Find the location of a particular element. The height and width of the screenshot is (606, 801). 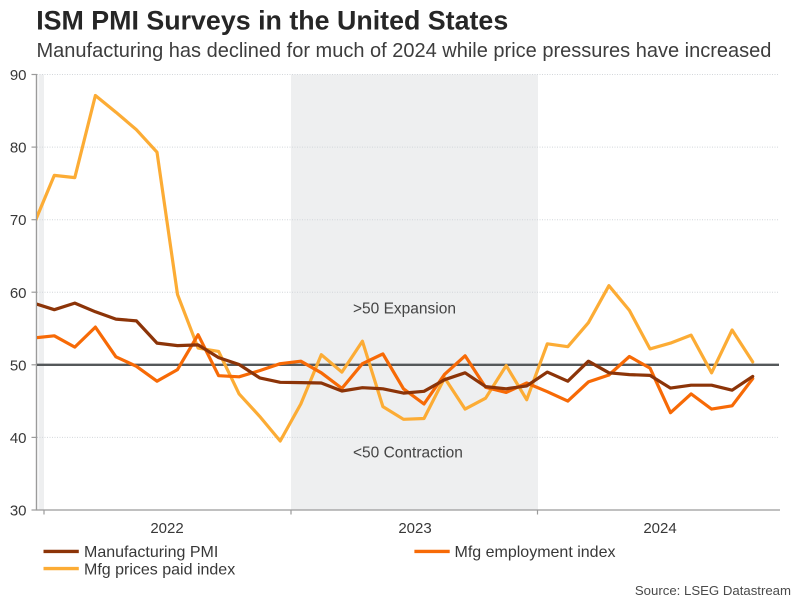

svg-text: 2024 is located at coordinates (659, 528).